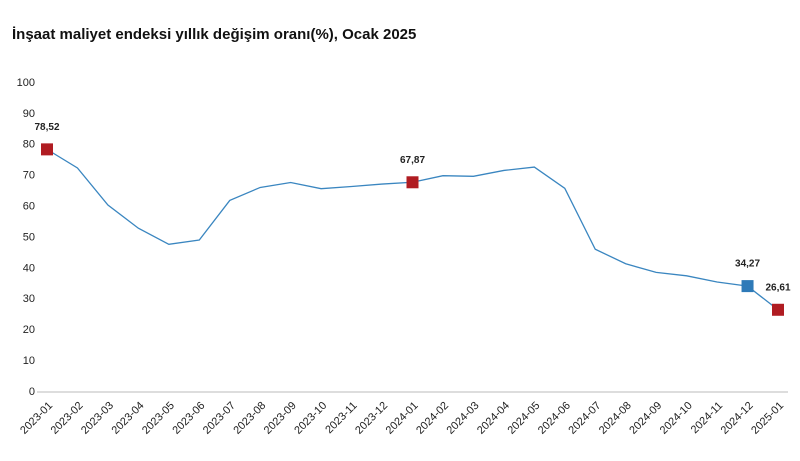 Image resolution: width=800 pixels, height=461 pixels. What do you see at coordinates (280, 418) in the screenshot?
I see `x-tick-label: 2023-09` at bounding box center [280, 418].